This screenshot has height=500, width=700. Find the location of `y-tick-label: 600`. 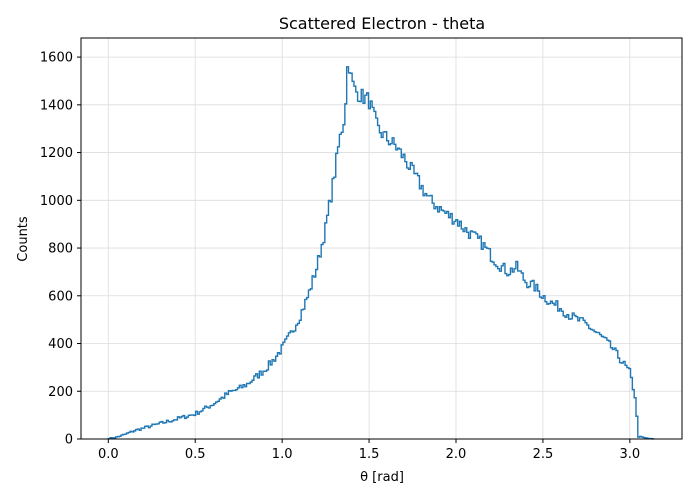

y-tick-label: 600 is located at coordinates (60, 296).